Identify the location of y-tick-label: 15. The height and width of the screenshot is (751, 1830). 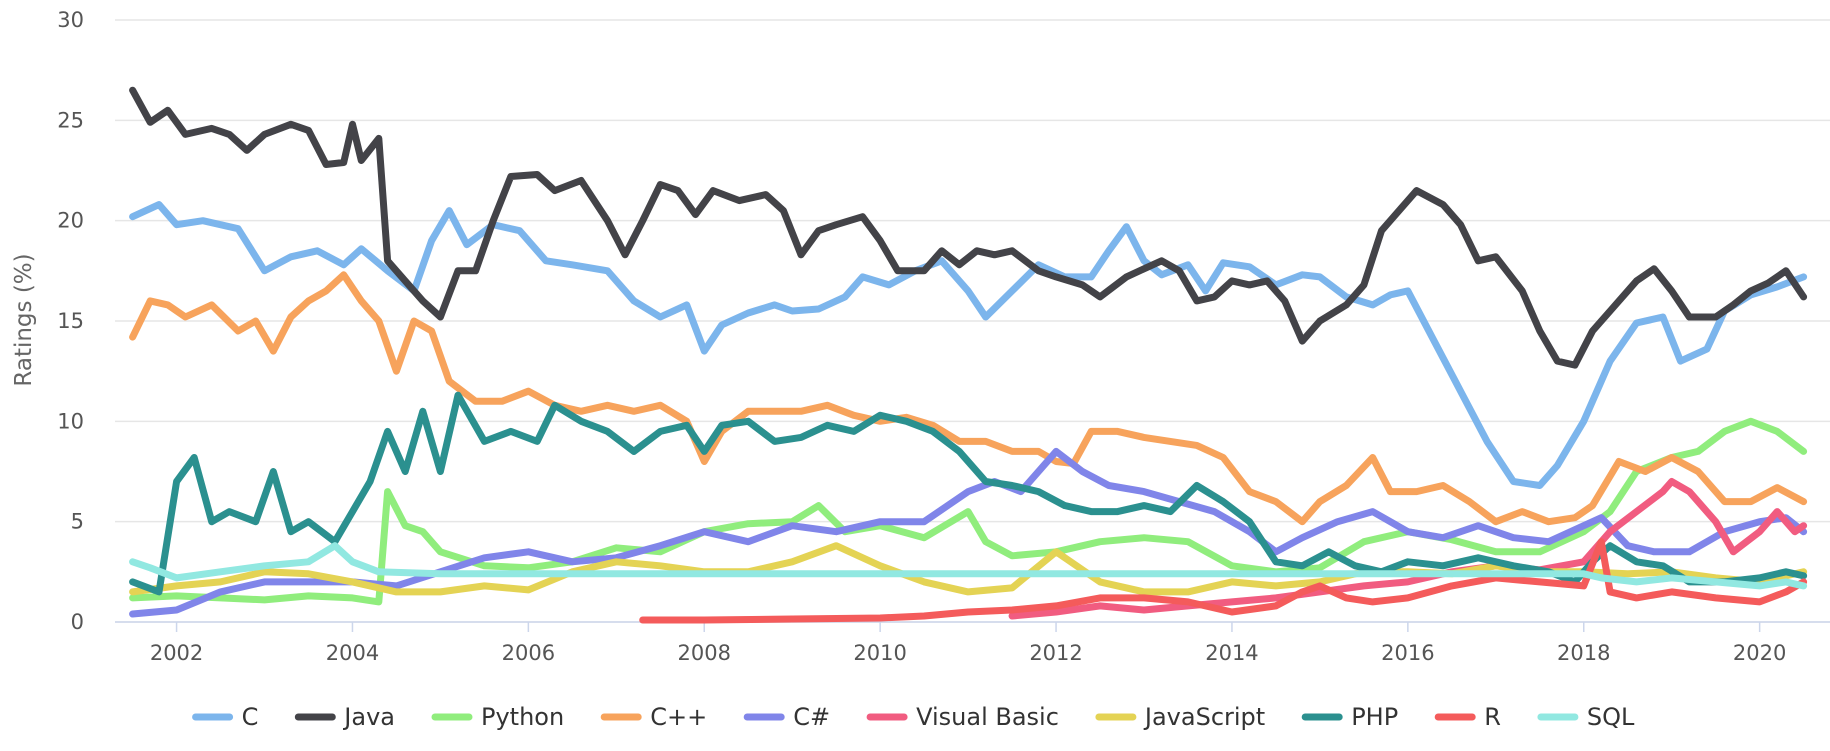
(70, 321).